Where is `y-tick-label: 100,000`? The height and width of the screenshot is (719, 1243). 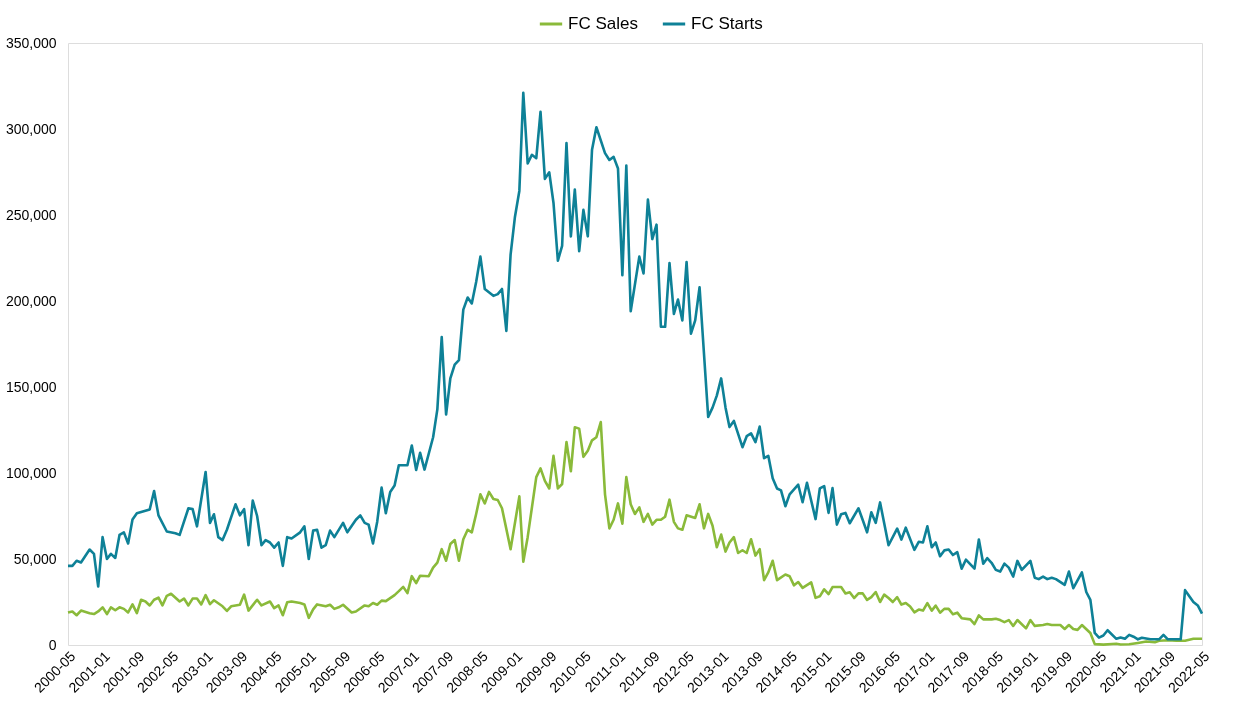
y-tick-label: 100,000 is located at coordinates (31, 472).